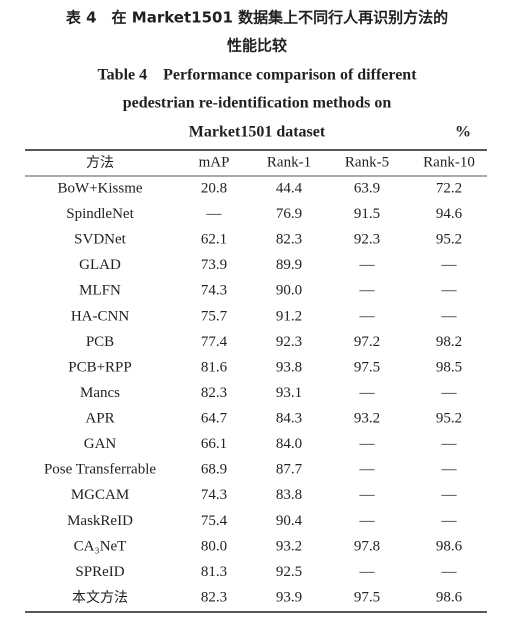 Image resolution: width=510 pixels, height=623 pixels. I want to click on method-cell: APR, so click(99, 419).